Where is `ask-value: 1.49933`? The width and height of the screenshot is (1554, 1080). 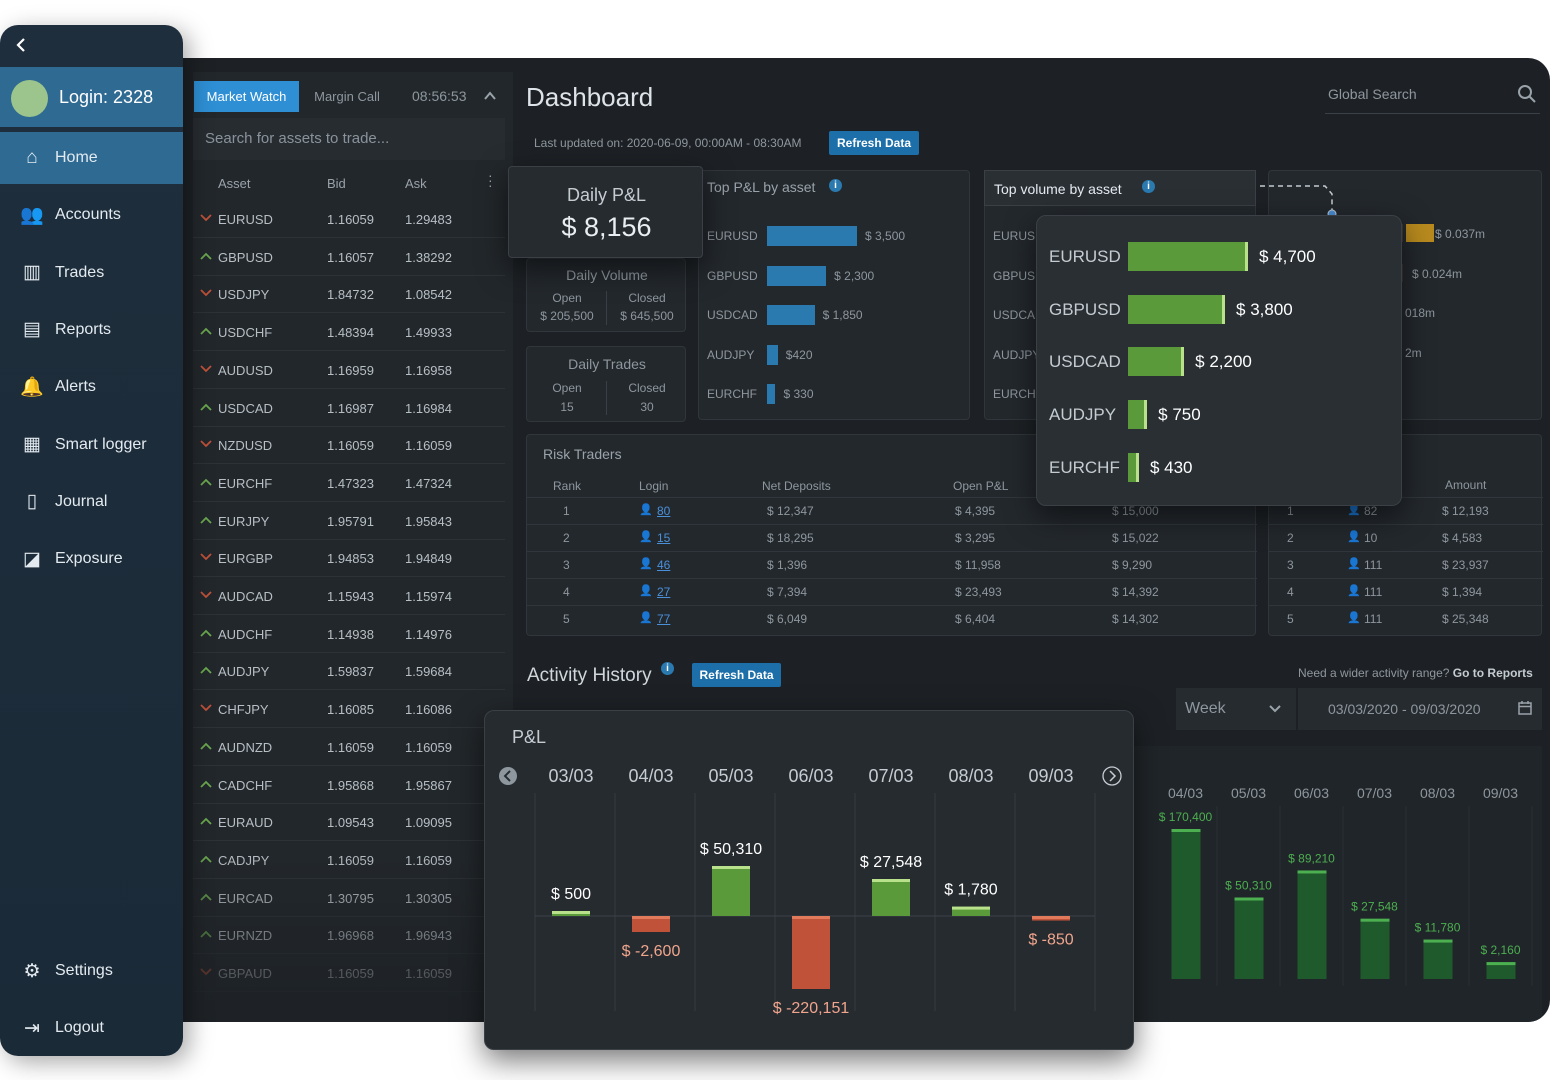 ask-value: 1.49933 is located at coordinates (428, 333).